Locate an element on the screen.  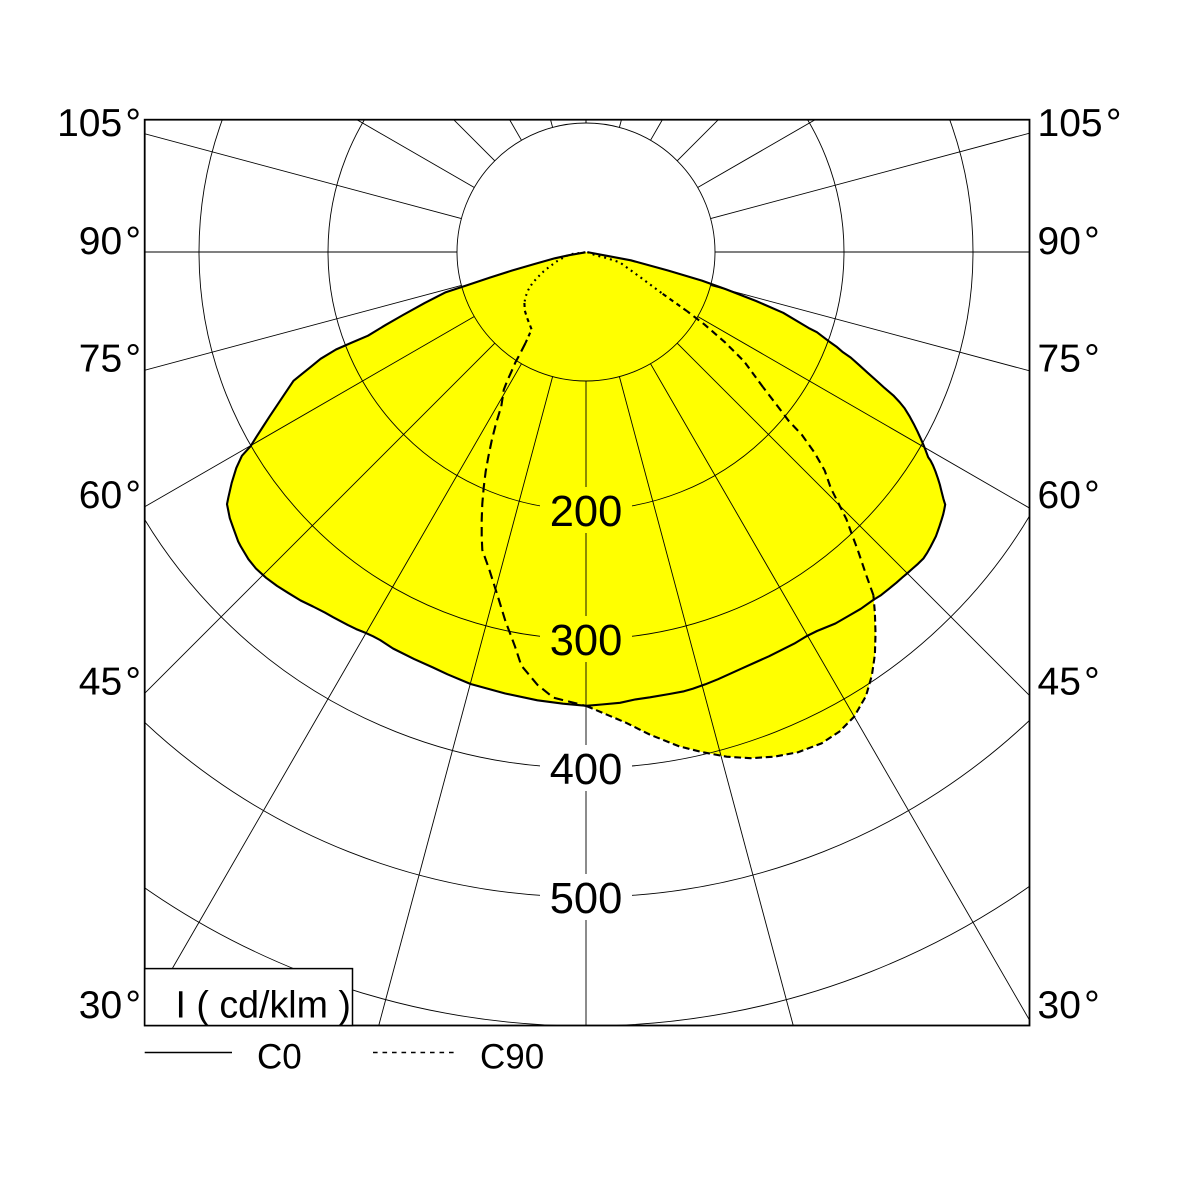
svg-text: 200 is located at coordinates (586, 512).